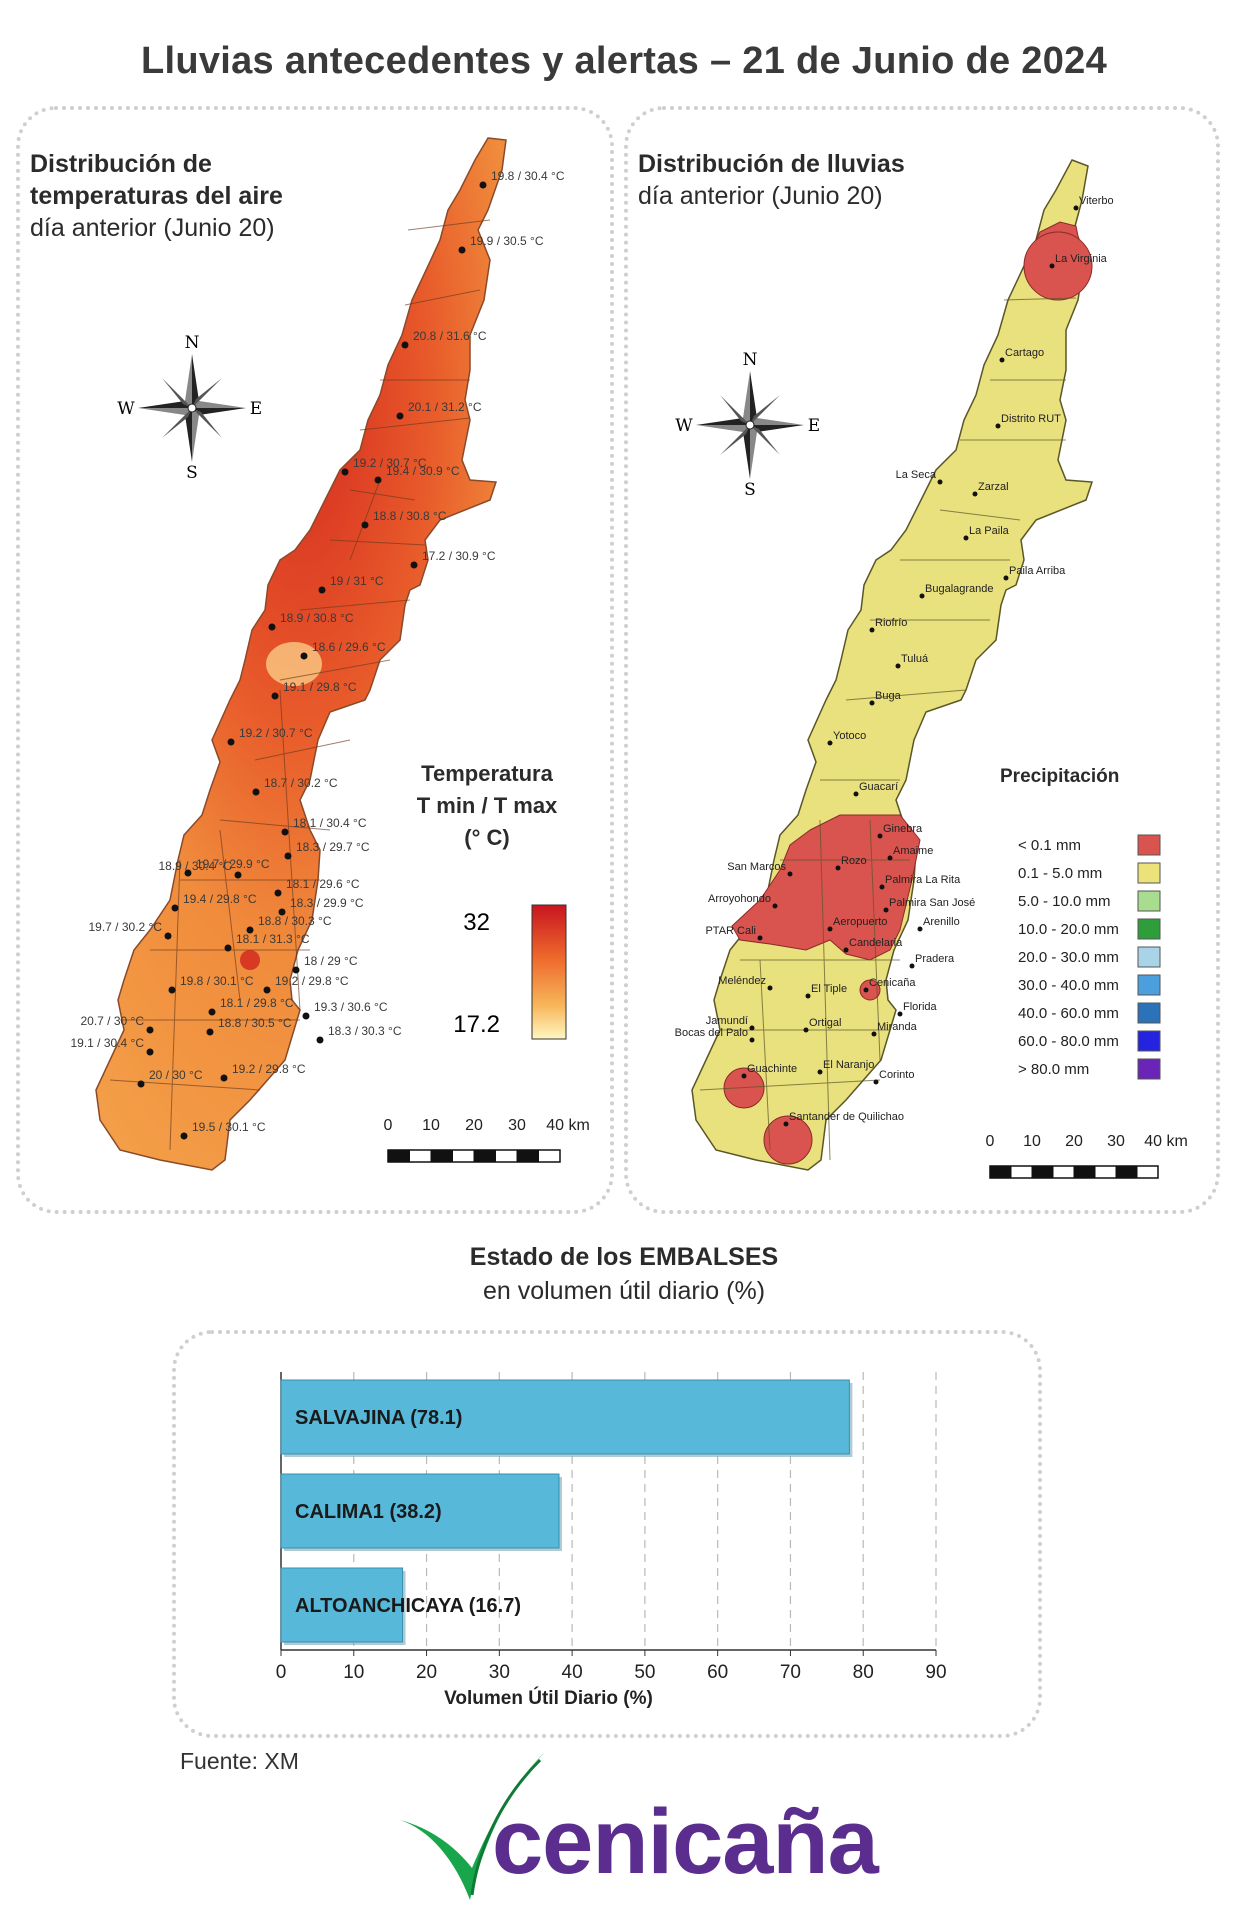 The height and width of the screenshot is (1920, 1248). What do you see at coordinates (1060, 776) in the screenshot?
I see `rainfall-legend-title: Precipitación` at bounding box center [1060, 776].